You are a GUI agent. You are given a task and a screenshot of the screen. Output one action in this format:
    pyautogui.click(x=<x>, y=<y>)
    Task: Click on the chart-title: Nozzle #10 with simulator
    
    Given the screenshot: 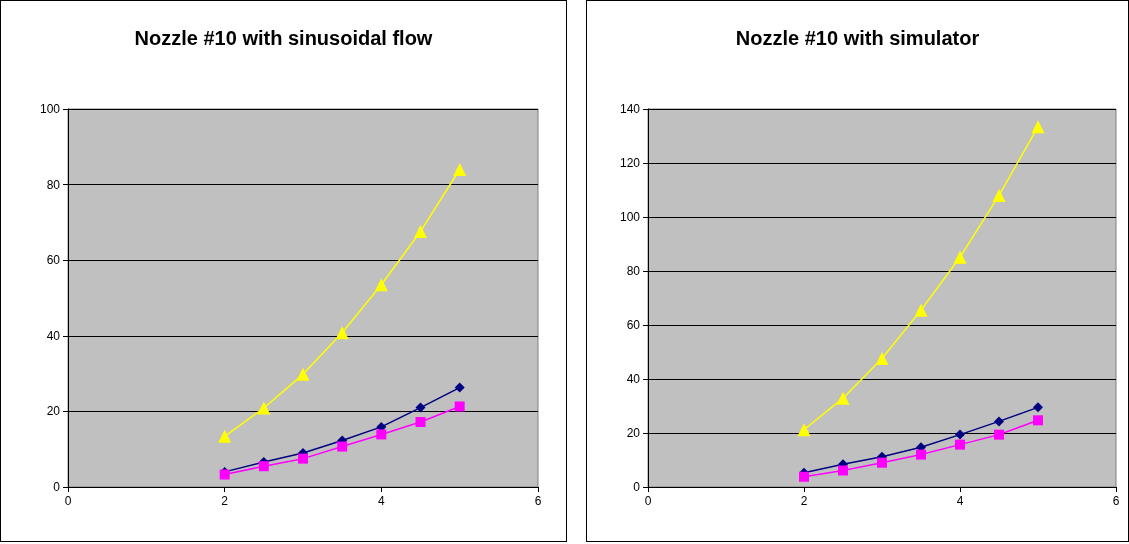 What is the action you would take?
    pyautogui.click(x=857, y=38)
    